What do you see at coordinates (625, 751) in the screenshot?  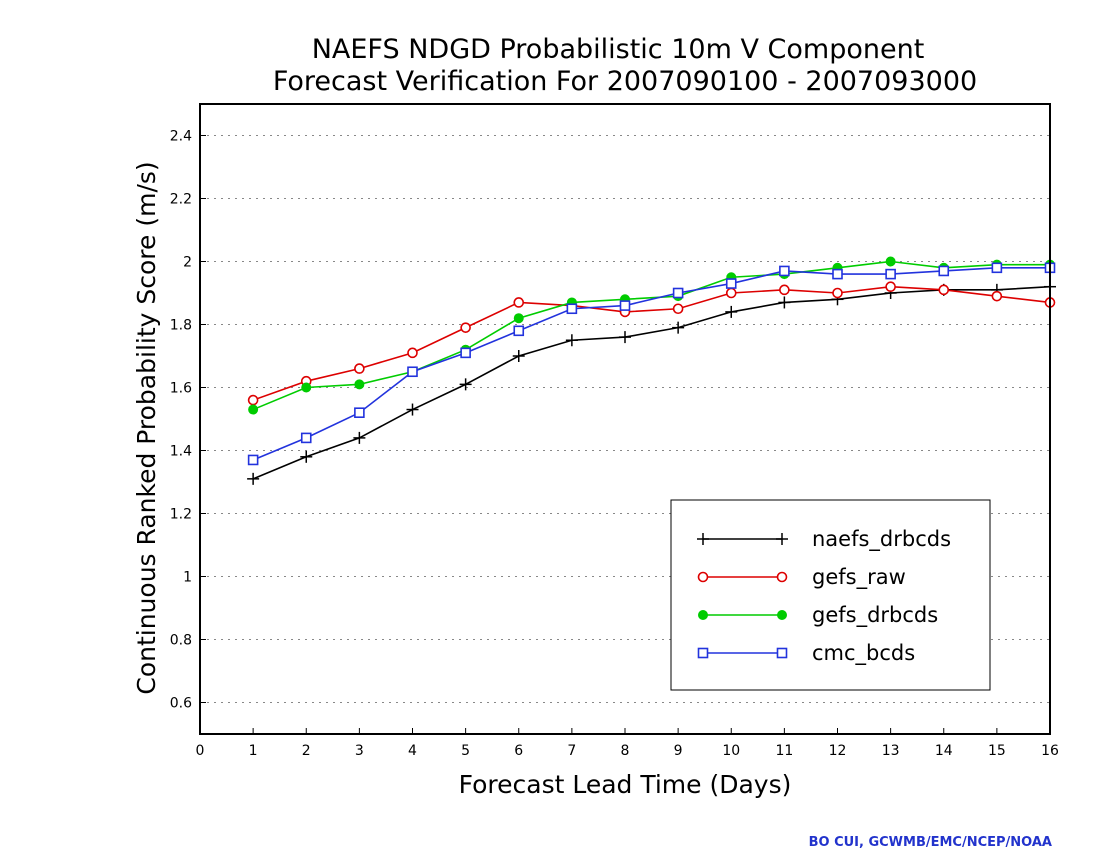 I see `x-tick-label: 8` at bounding box center [625, 751].